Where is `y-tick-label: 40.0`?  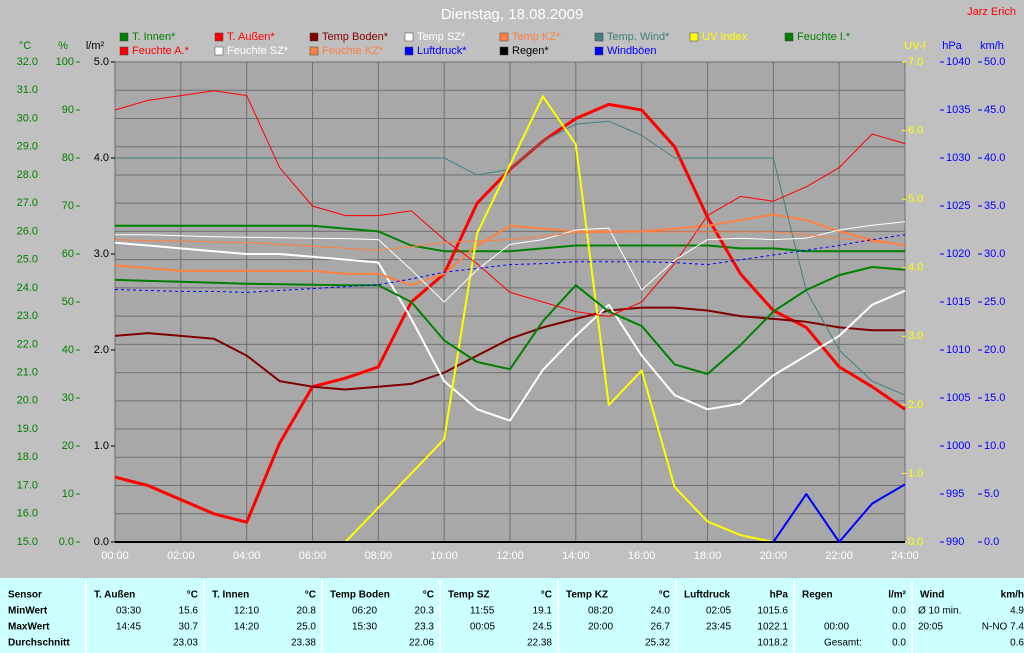 y-tick-label: 40.0 is located at coordinates (994, 158).